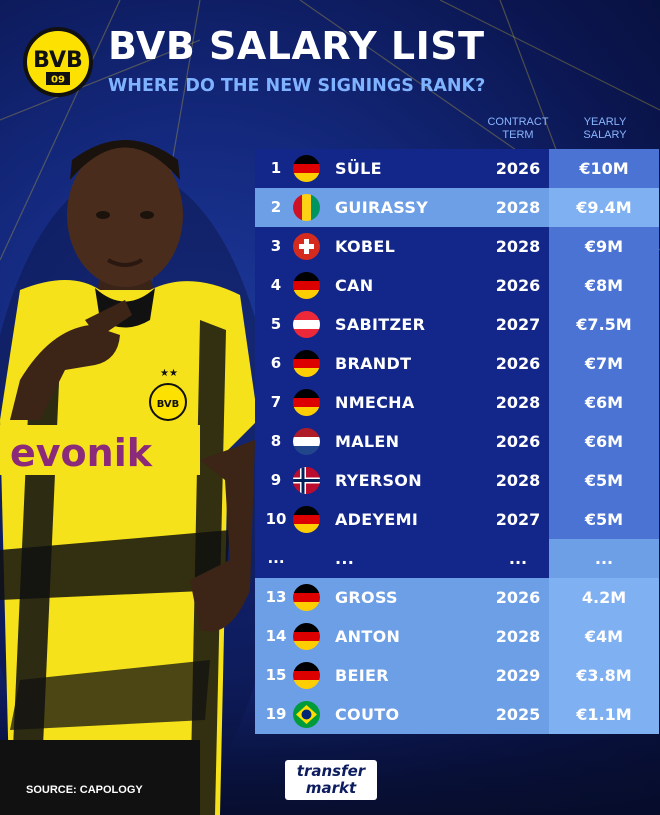 Image resolution: width=660 pixels, height=815 pixels. Describe the element at coordinates (306, 324) in the screenshot. I see `austria-flag-icon` at that location.